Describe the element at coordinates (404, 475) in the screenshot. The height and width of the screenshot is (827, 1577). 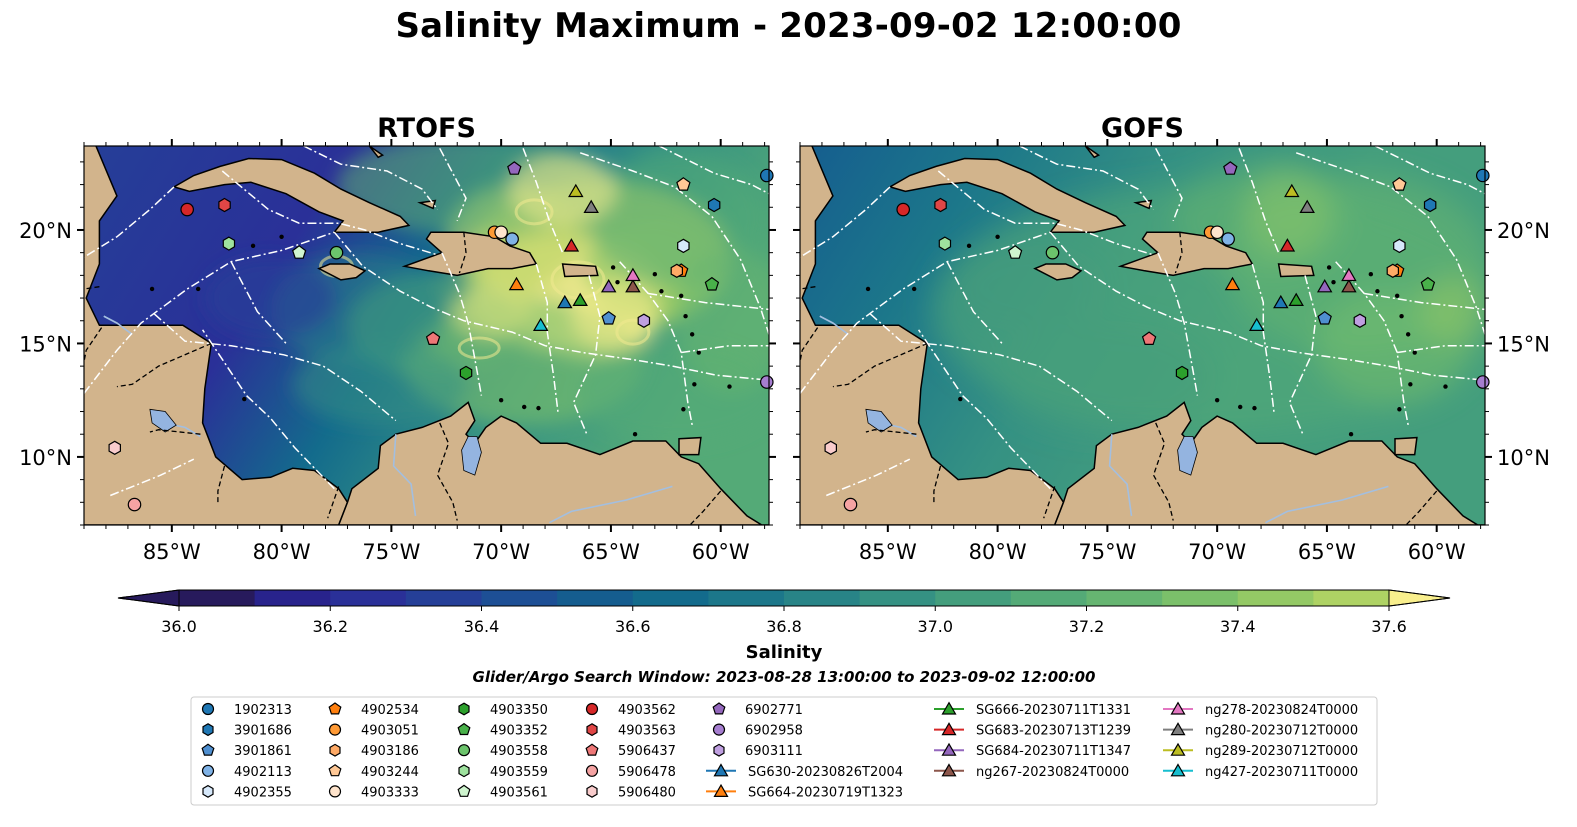
I see `river-on-land` at that location.